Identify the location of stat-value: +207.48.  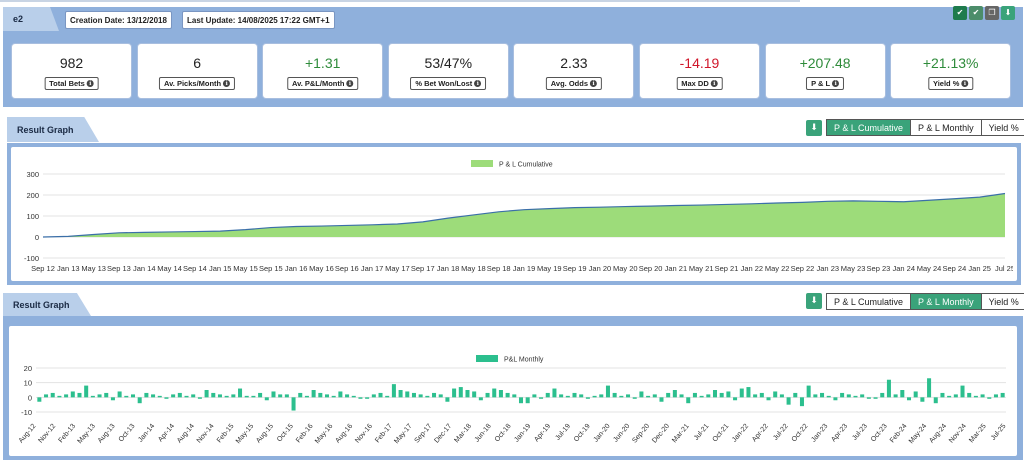
(825, 63).